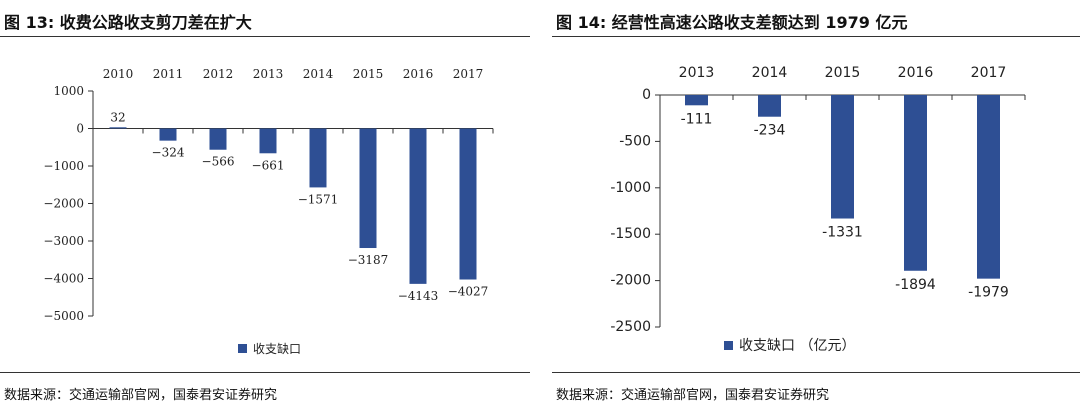 The image size is (1080, 413). I want to click on figure-14-footer-rule, so click(816, 372).